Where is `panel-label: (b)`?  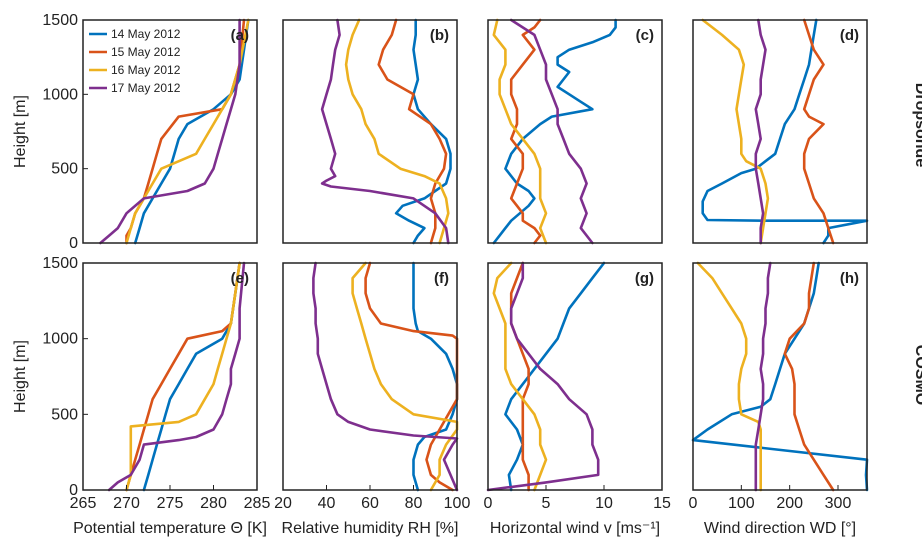
panel-label: (b) is located at coordinates (439, 35).